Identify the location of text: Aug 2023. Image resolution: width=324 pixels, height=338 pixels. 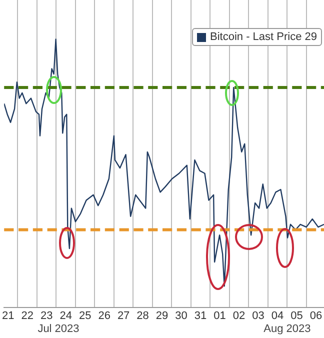
(287, 329).